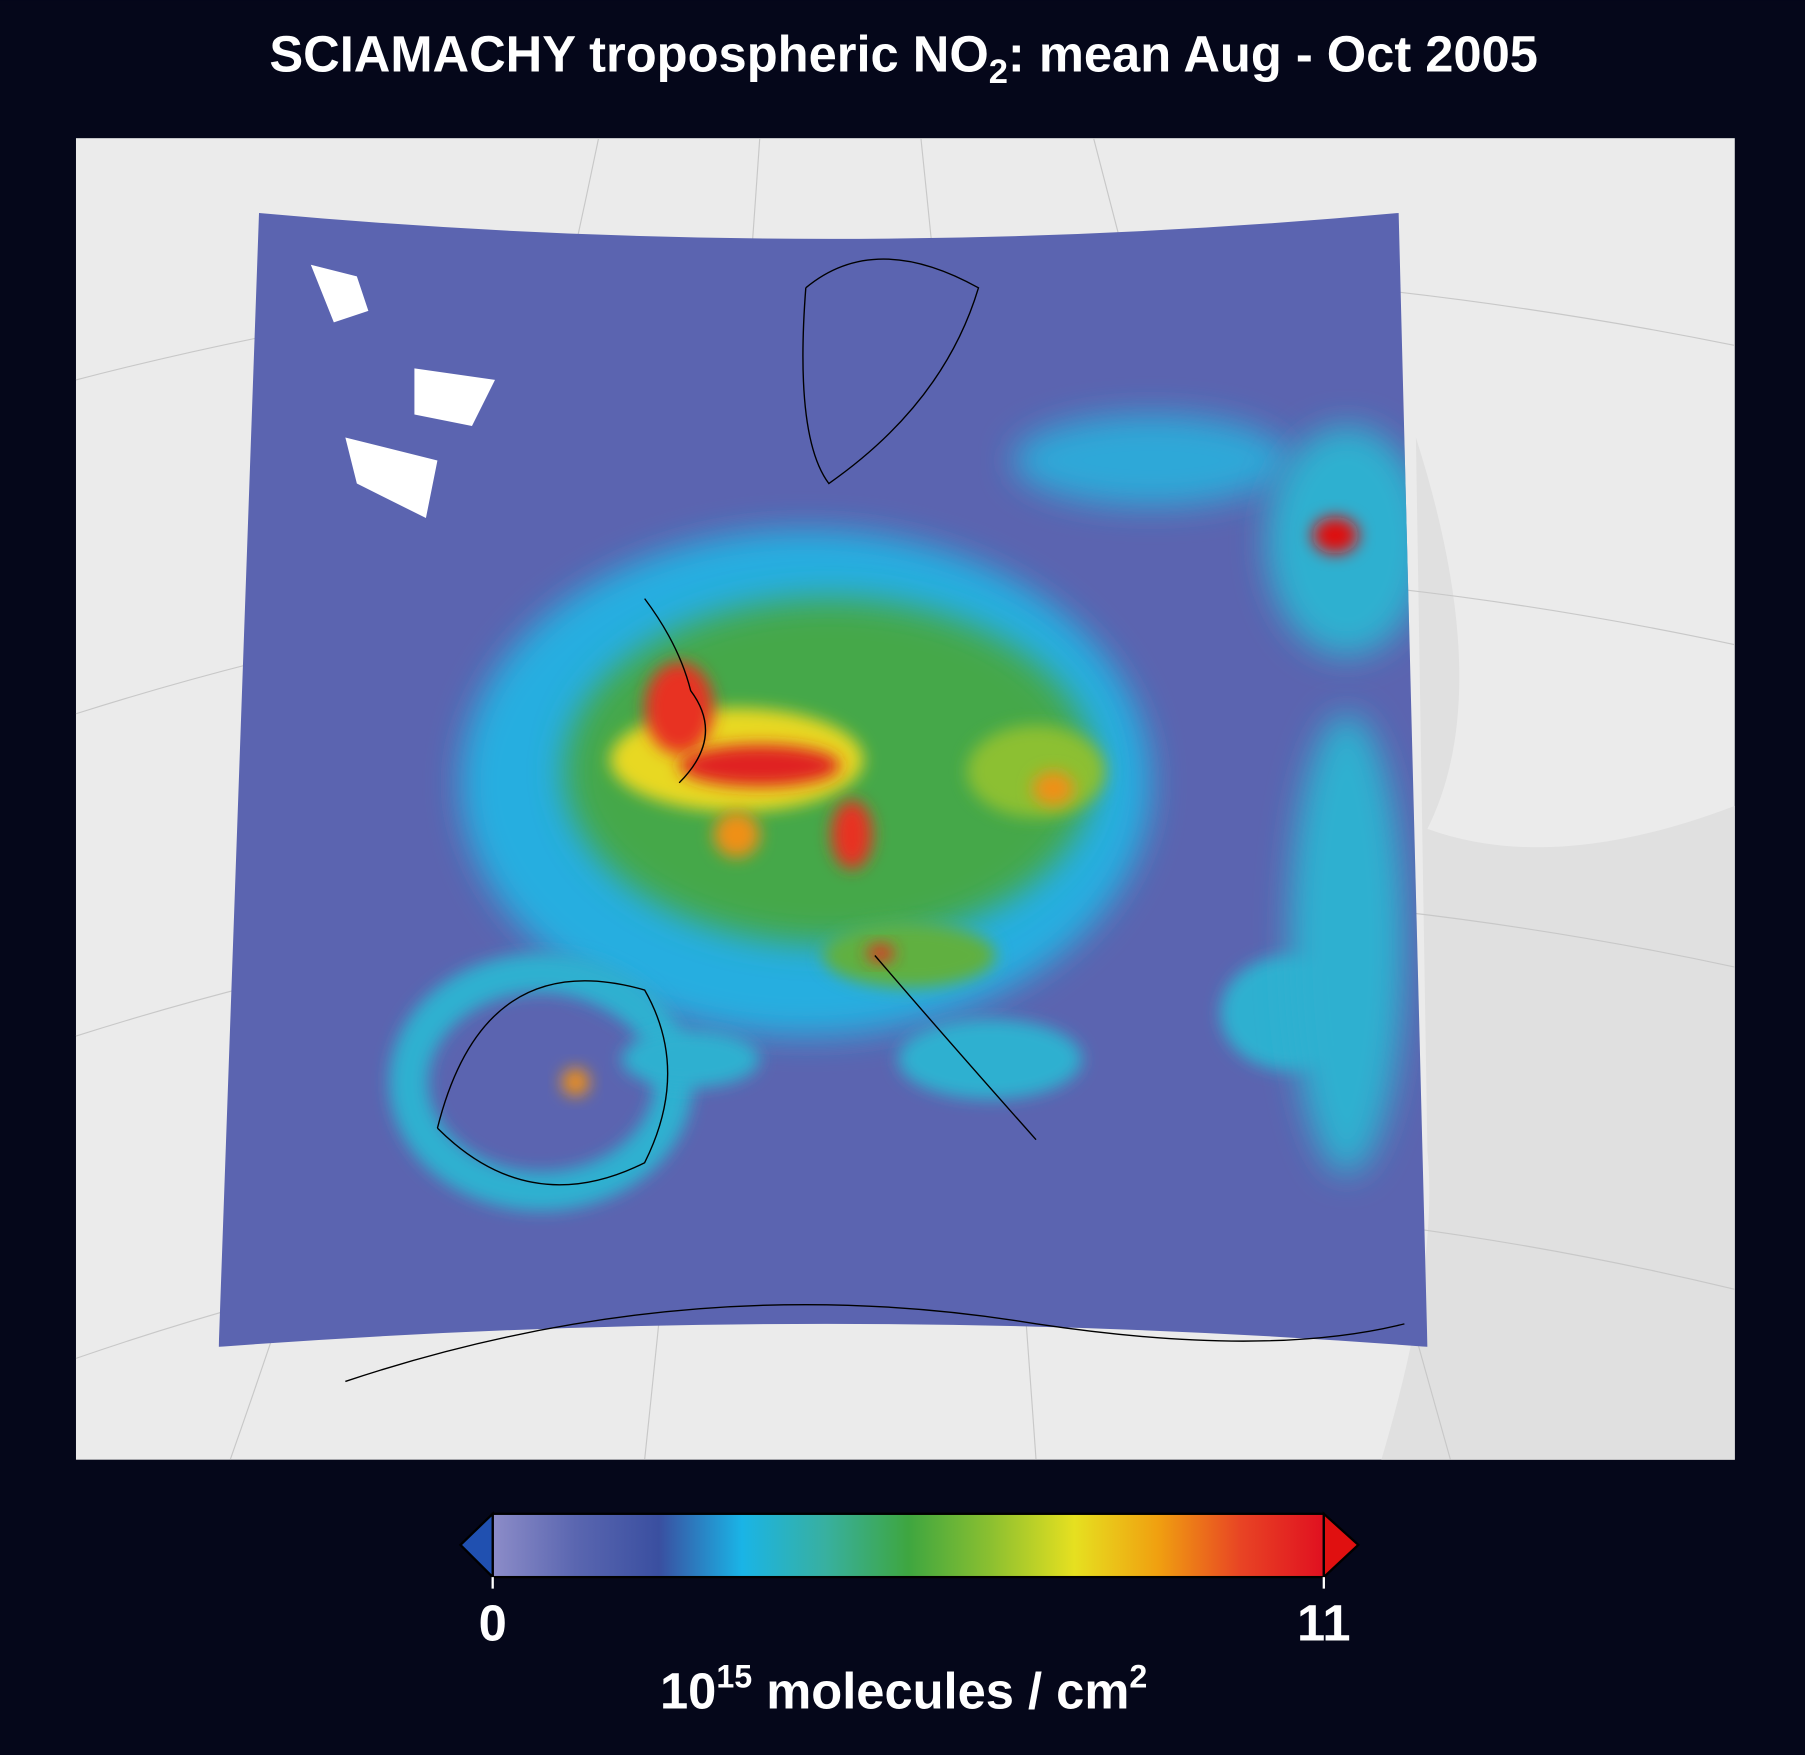 The height and width of the screenshot is (1755, 1805). What do you see at coordinates (909, 1581) in the screenshot?
I see `colorbar: 0 11` at bounding box center [909, 1581].